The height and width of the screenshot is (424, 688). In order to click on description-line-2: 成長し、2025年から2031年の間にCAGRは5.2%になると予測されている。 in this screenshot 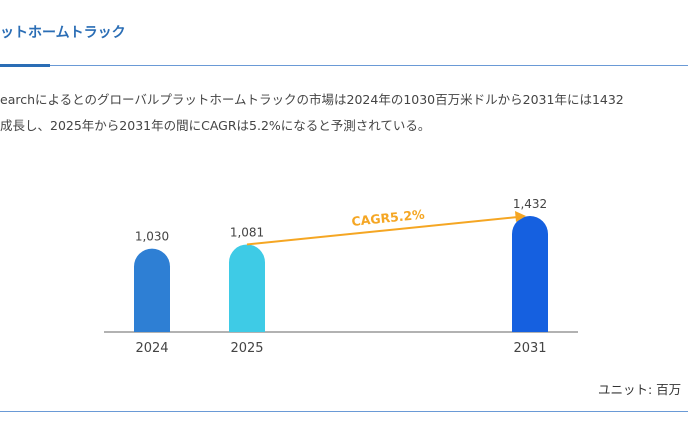, I will do `click(215, 125)`.